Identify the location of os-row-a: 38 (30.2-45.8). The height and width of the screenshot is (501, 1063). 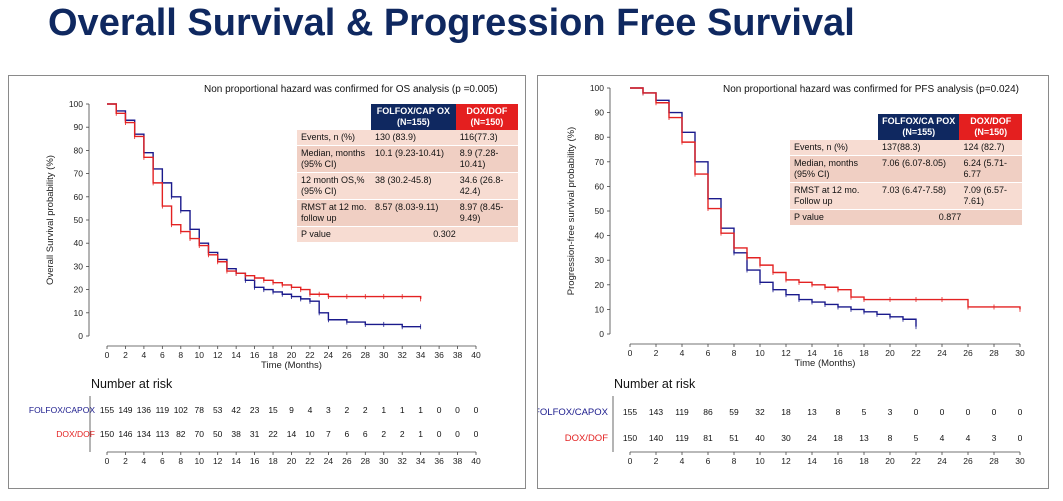
(413, 186).